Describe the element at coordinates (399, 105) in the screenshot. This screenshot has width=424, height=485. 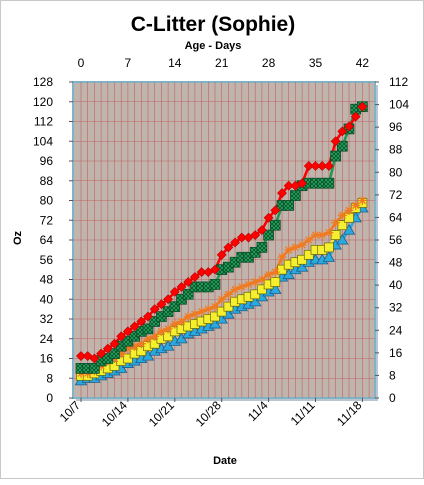
I see `y2-tick-label: 104` at that location.